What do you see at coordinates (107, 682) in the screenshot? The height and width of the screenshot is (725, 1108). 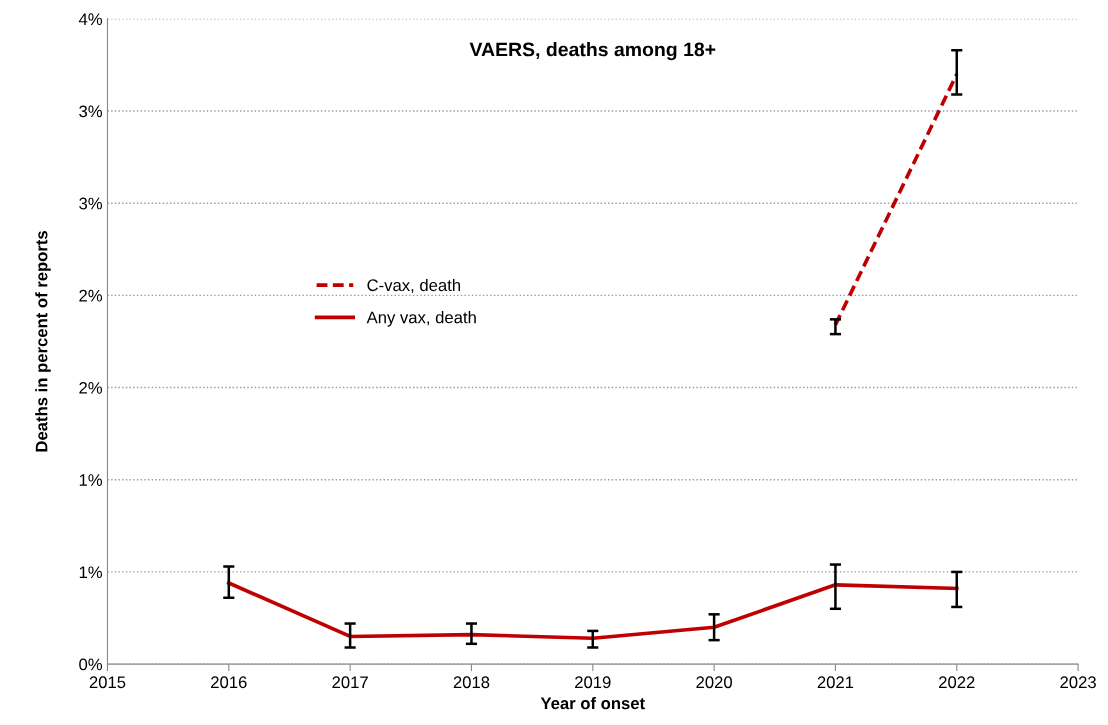 I see `x-tick-label: 2015` at bounding box center [107, 682].